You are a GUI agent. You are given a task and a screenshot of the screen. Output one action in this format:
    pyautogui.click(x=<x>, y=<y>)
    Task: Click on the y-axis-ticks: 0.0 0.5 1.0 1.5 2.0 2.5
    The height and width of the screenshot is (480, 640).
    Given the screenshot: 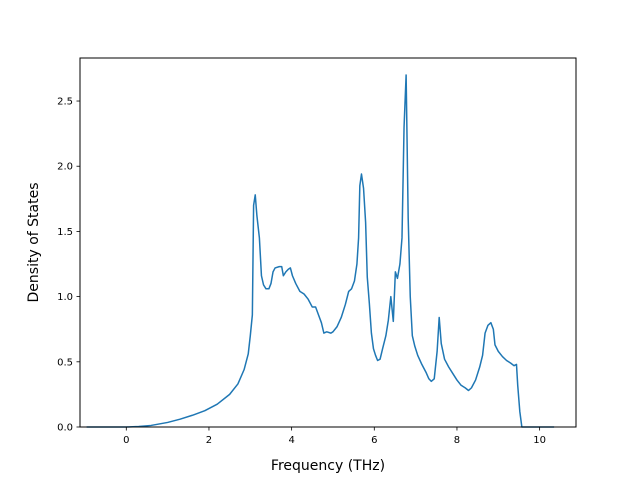 What is the action you would take?
    pyautogui.click(x=68, y=265)
    